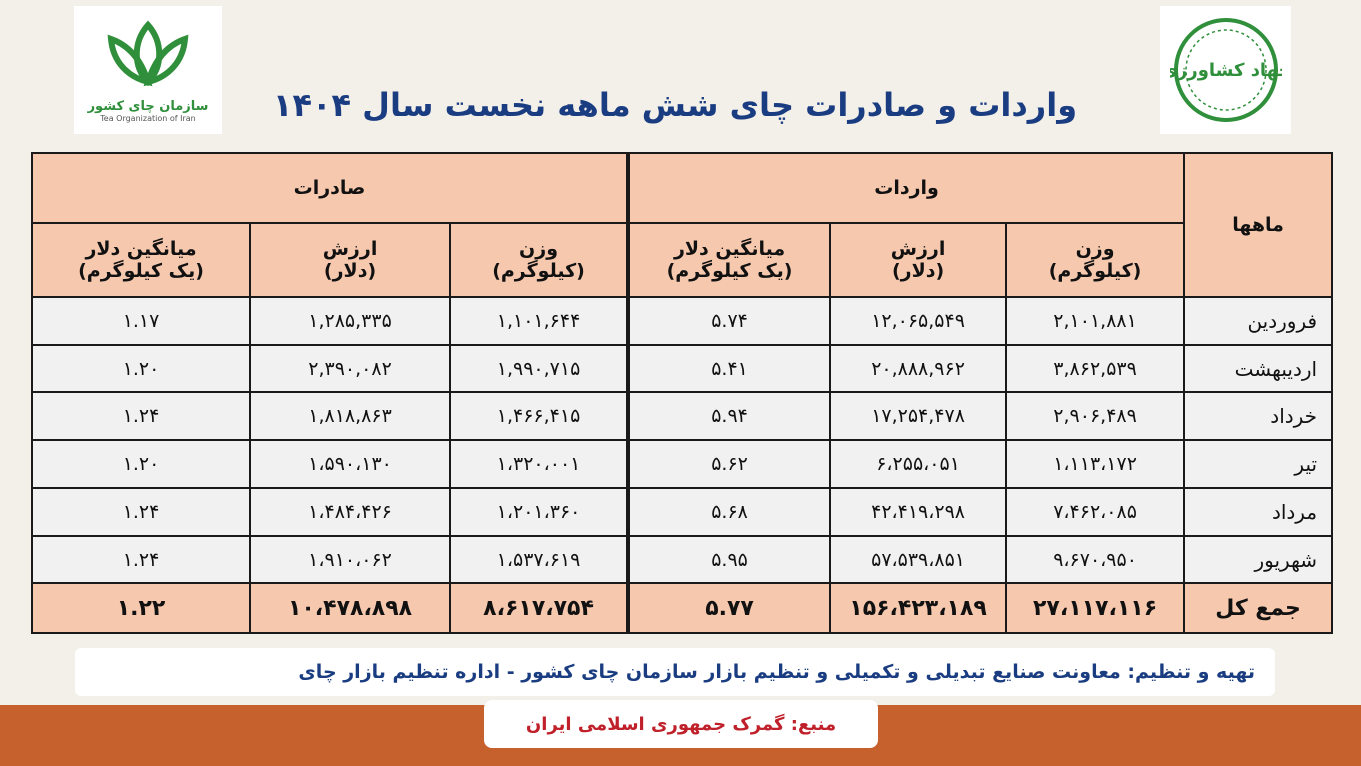 This screenshot has width=1361, height=766. Describe the element at coordinates (1095, 511) in the screenshot. I see `import-weight-cell: ۷،۴۶۲،۰۸۵` at that location.